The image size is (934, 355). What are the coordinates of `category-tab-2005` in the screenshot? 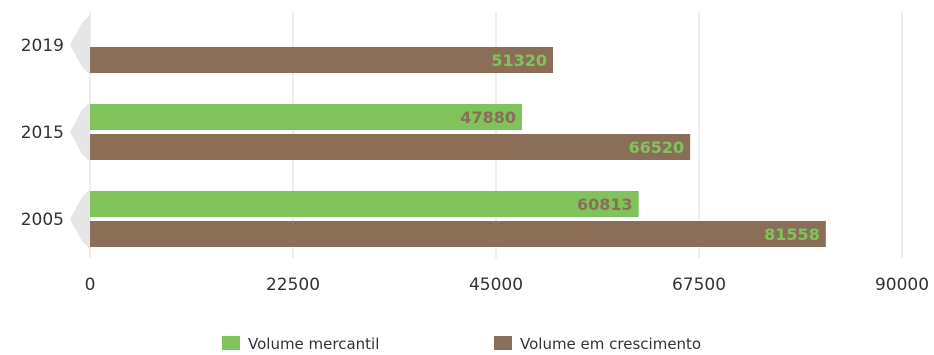 It's located at (80, 219).